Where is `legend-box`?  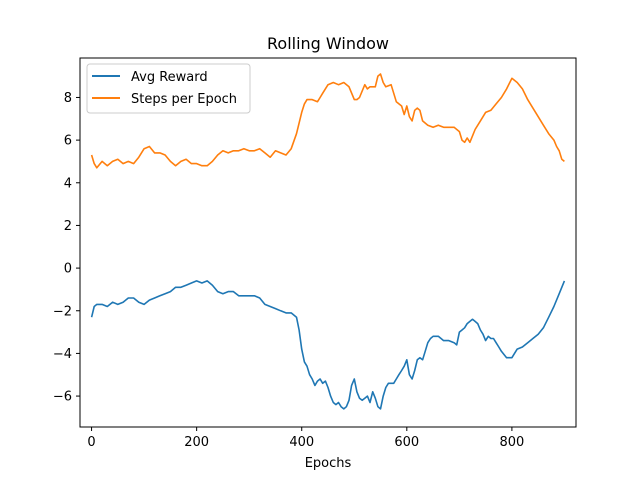
legend-box is located at coordinates (168, 88).